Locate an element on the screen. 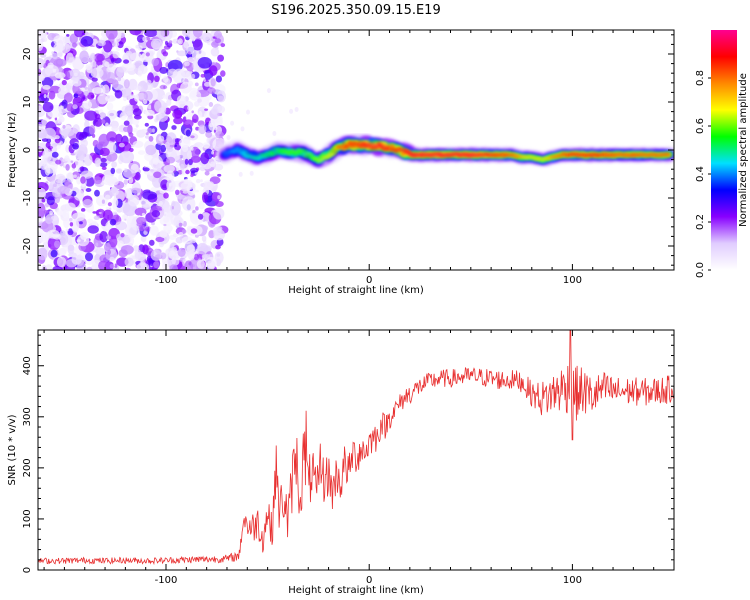  noise-region is located at coordinates (168, 150).